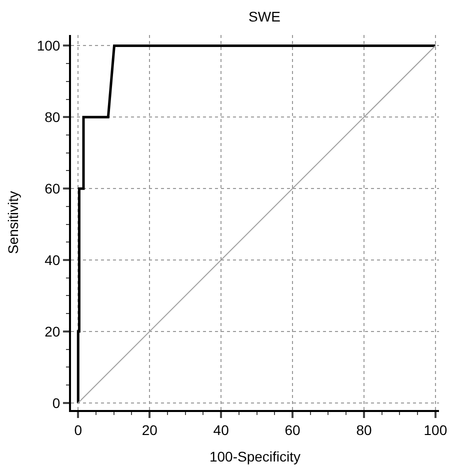 This screenshot has width=464, height=475. Describe the element at coordinates (436, 430) in the screenshot. I see `x-tick-label: 100` at that location.